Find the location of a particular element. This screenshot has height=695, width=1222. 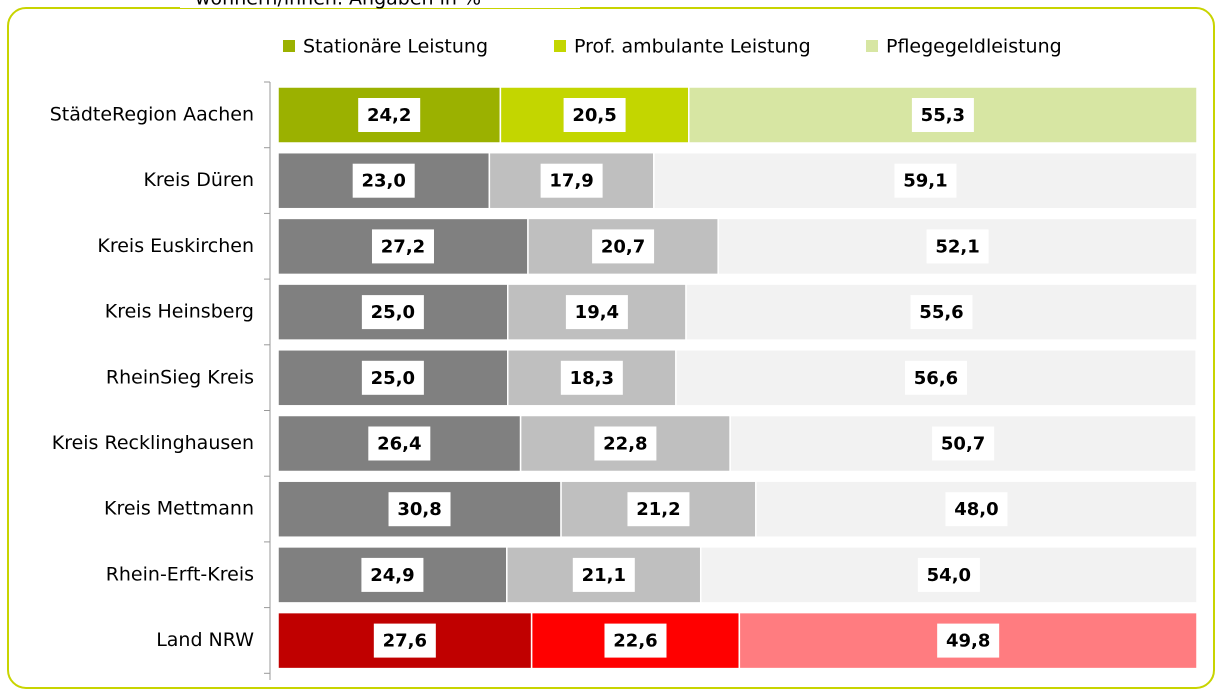

value-label: 17,9 is located at coordinates (571, 181).